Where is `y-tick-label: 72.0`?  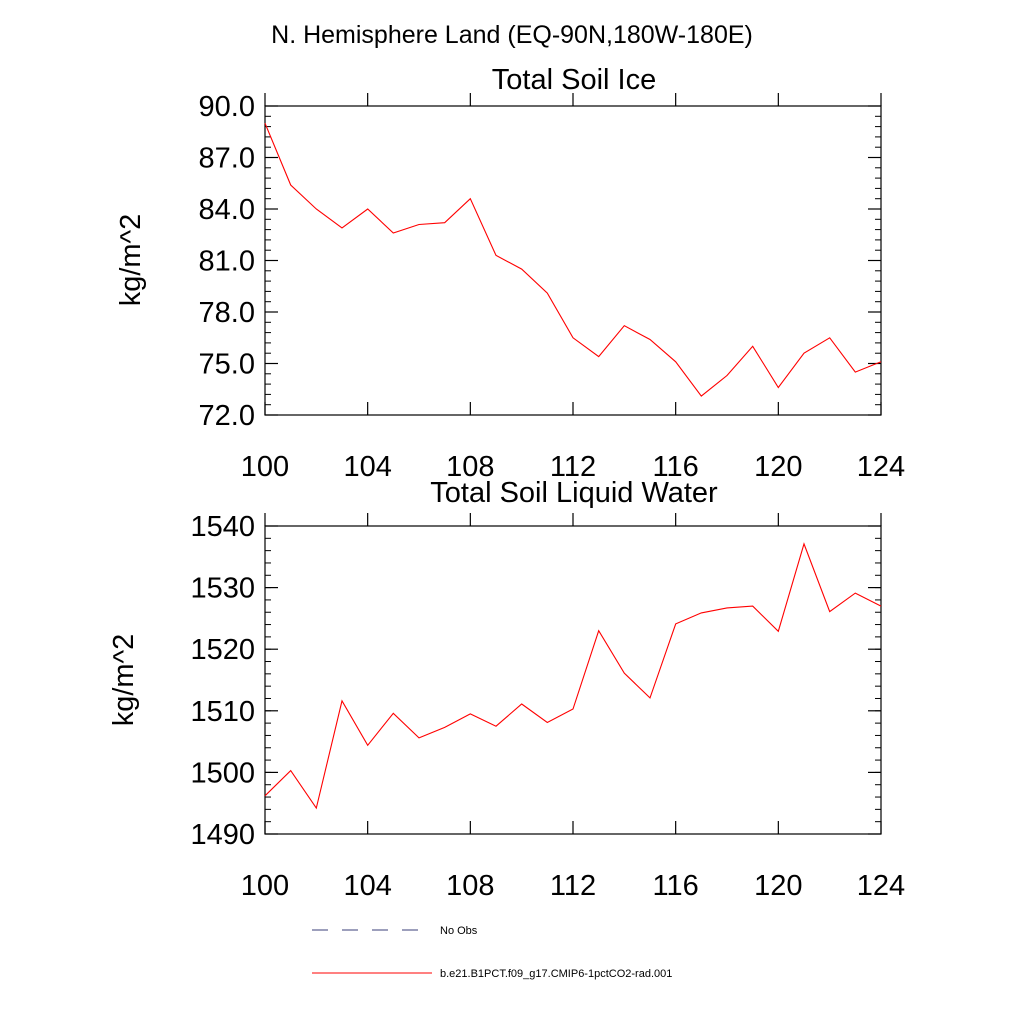
y-tick-label: 72.0 is located at coordinates (227, 416).